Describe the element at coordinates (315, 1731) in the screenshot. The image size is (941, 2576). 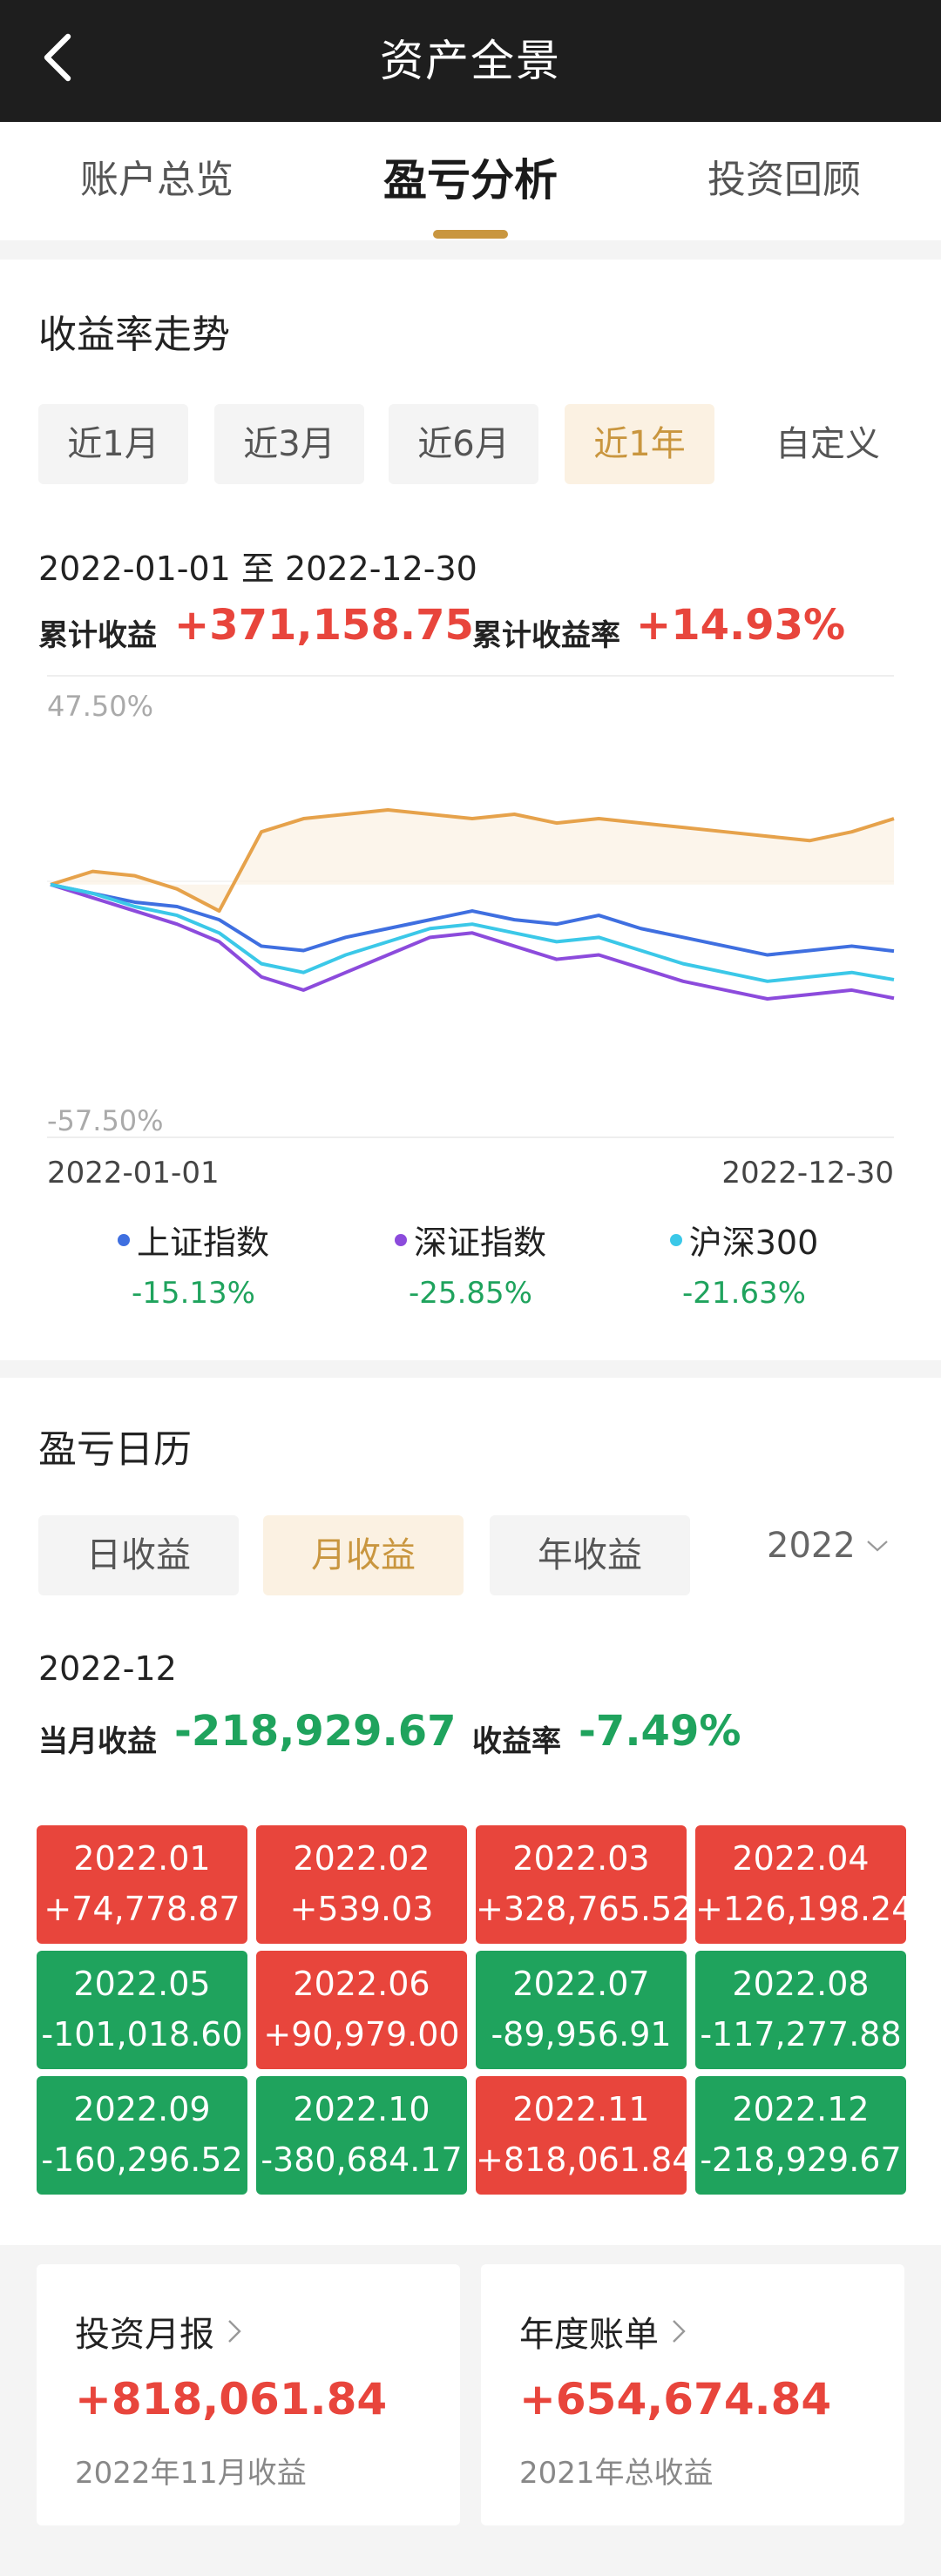
I see `month-profit-value: -218,929.67` at that location.